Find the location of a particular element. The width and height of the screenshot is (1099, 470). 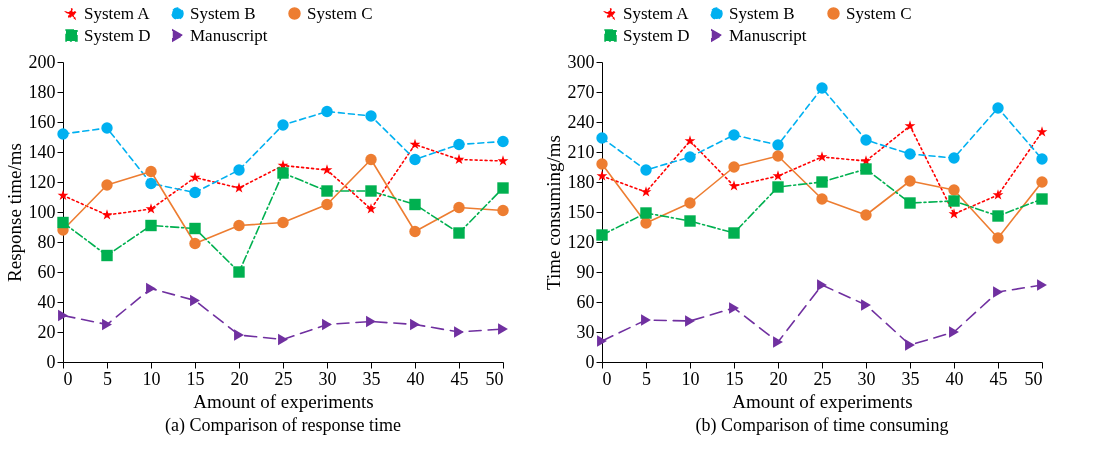

y-tick-label: 0 is located at coordinates (51, 361).